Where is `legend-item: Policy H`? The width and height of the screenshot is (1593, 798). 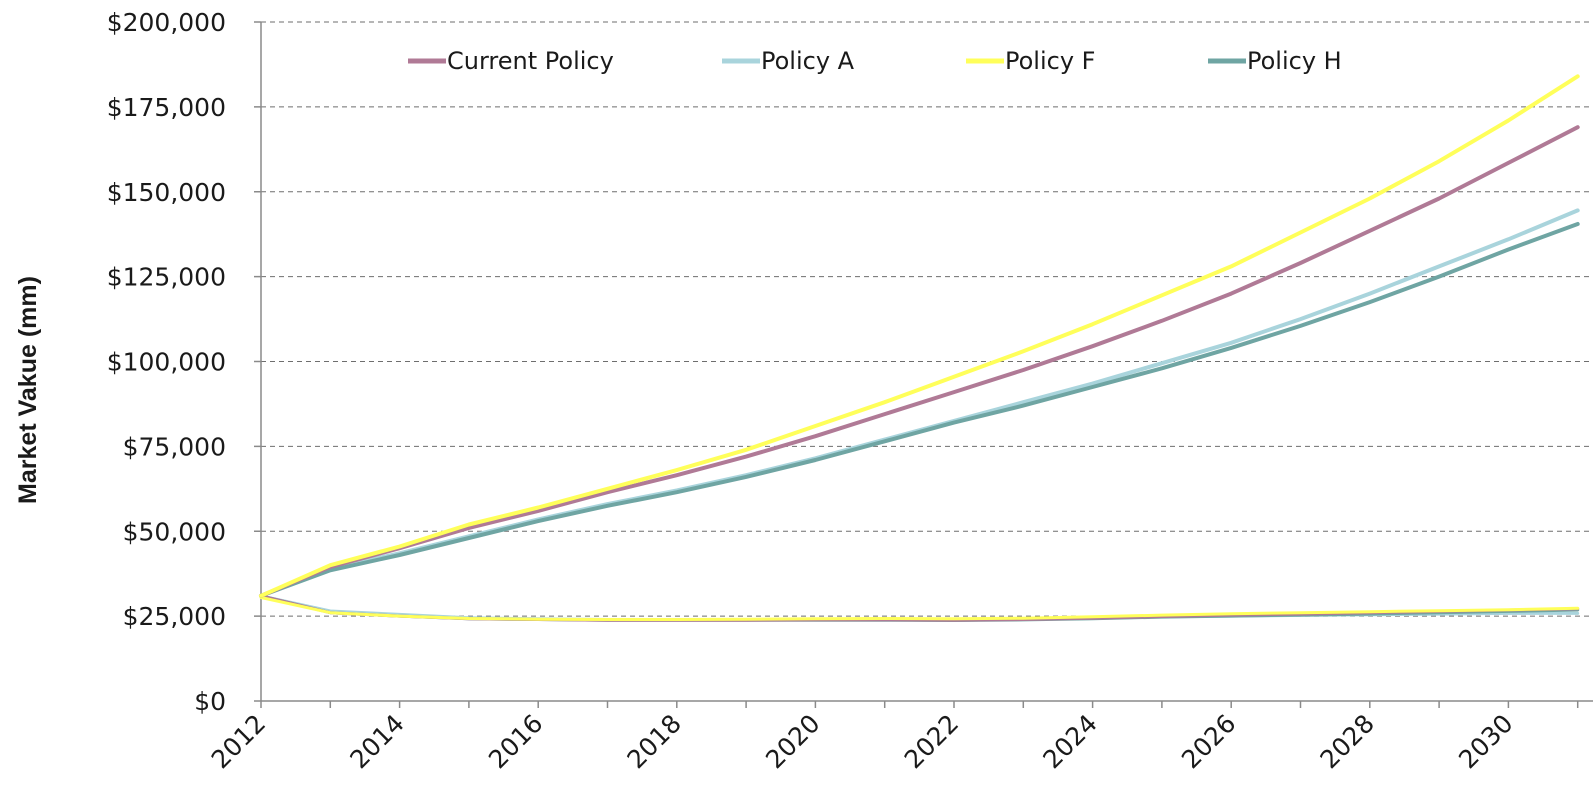 legend-item: Policy H is located at coordinates (1275, 61).